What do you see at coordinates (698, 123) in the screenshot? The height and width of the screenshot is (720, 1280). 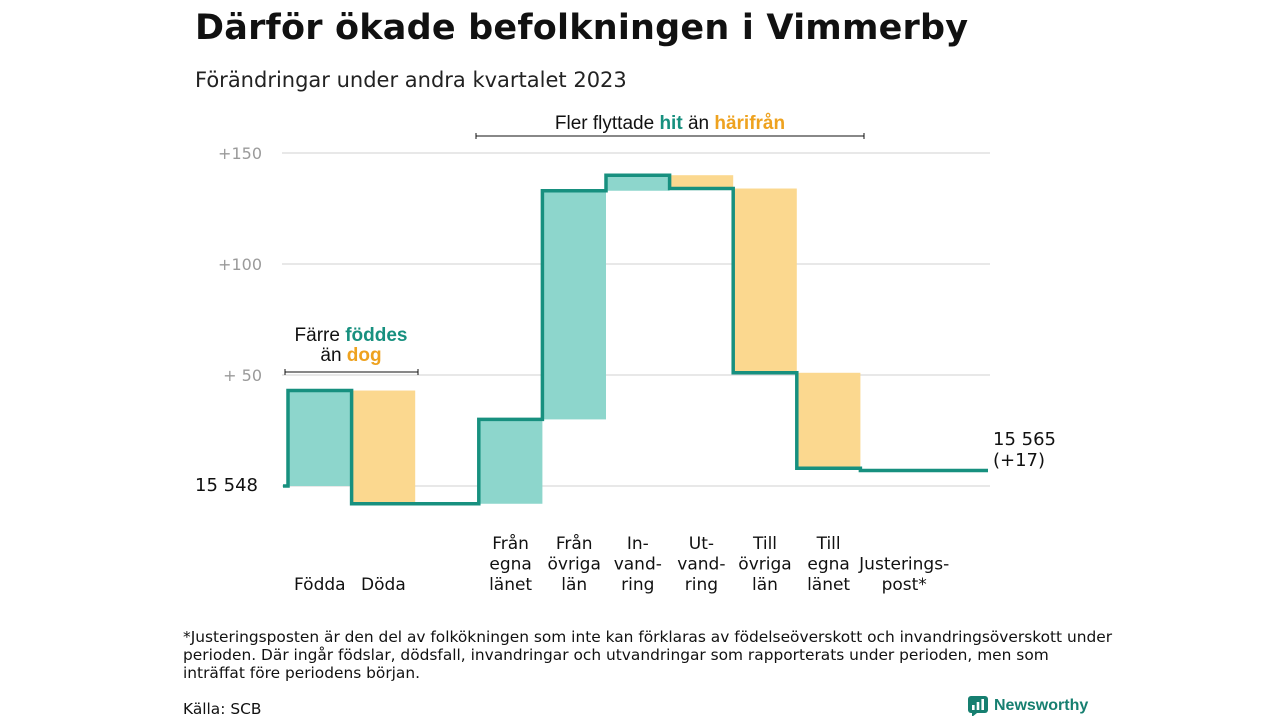 I see `migration-annotation-mid: än` at bounding box center [698, 123].